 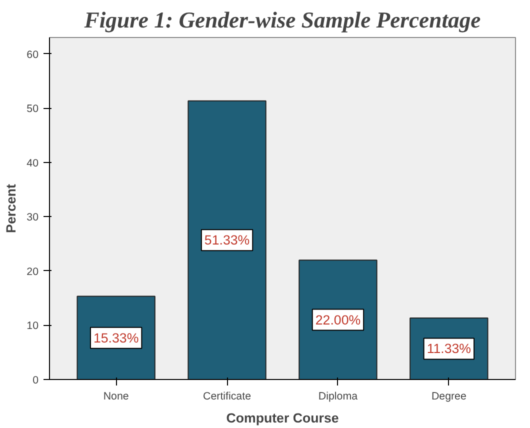 What do you see at coordinates (448, 396) in the screenshot?
I see `x-tick-label: Degree` at bounding box center [448, 396].